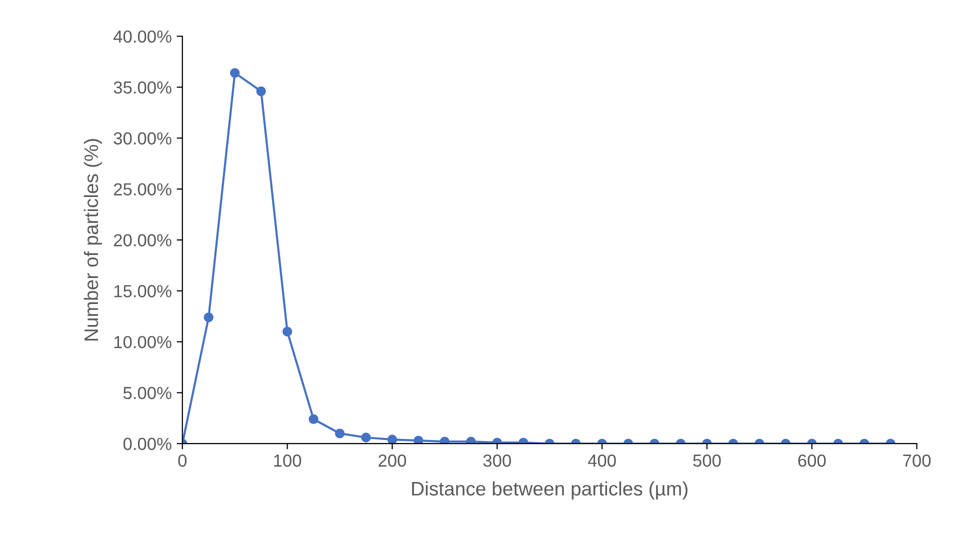 This screenshot has width=960, height=558. I want to click on y-tick-label: 40.00%, so click(143, 36).